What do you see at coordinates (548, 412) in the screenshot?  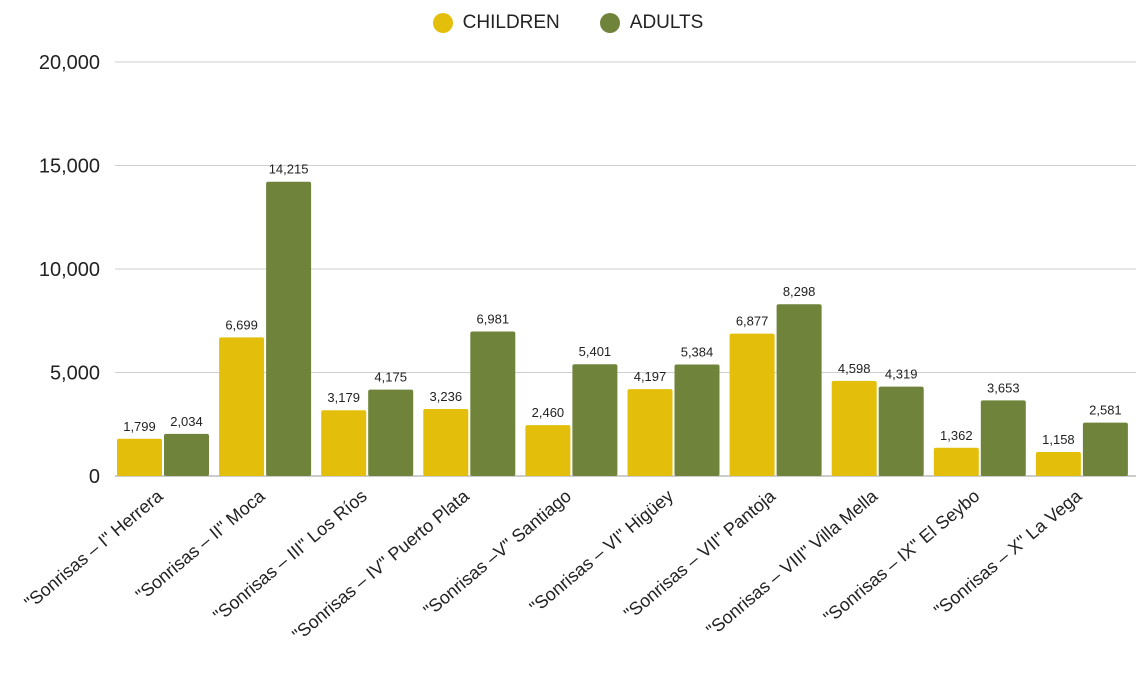 I see `data-label: 2,460` at bounding box center [548, 412].